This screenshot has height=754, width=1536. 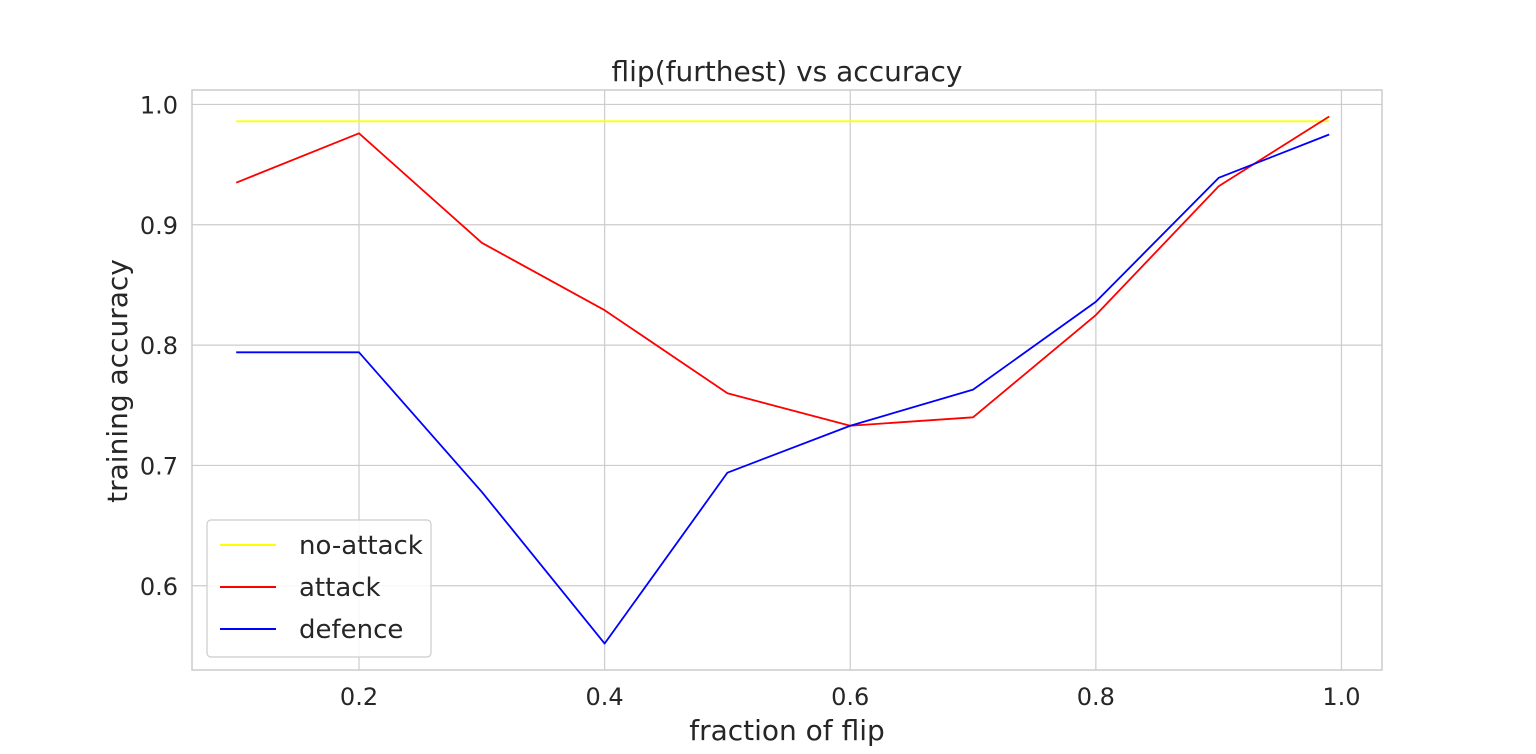 I want to click on y-tick-label: 0.6, so click(x=159, y=587).